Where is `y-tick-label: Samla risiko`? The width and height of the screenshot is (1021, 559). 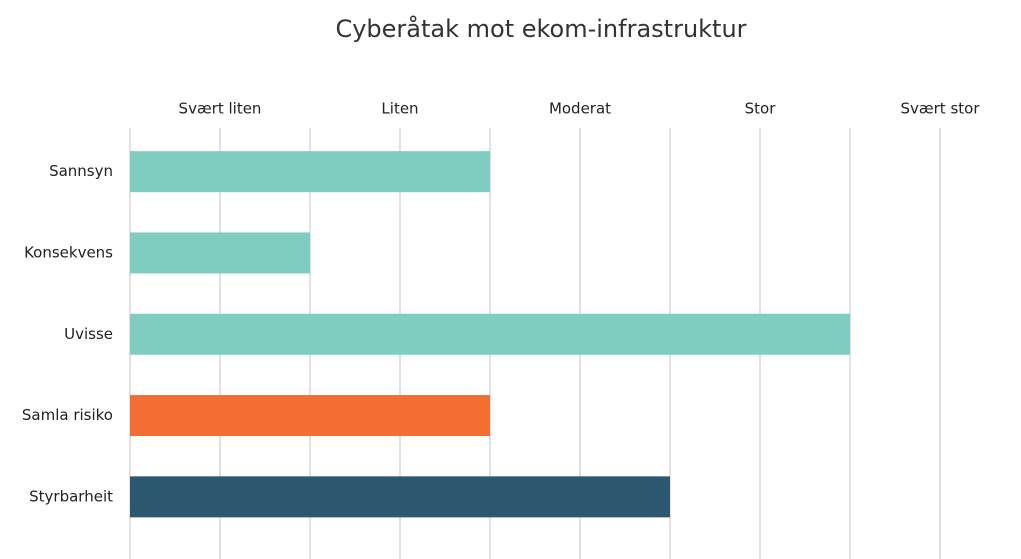
y-tick-label: Samla risiko is located at coordinates (67, 415).